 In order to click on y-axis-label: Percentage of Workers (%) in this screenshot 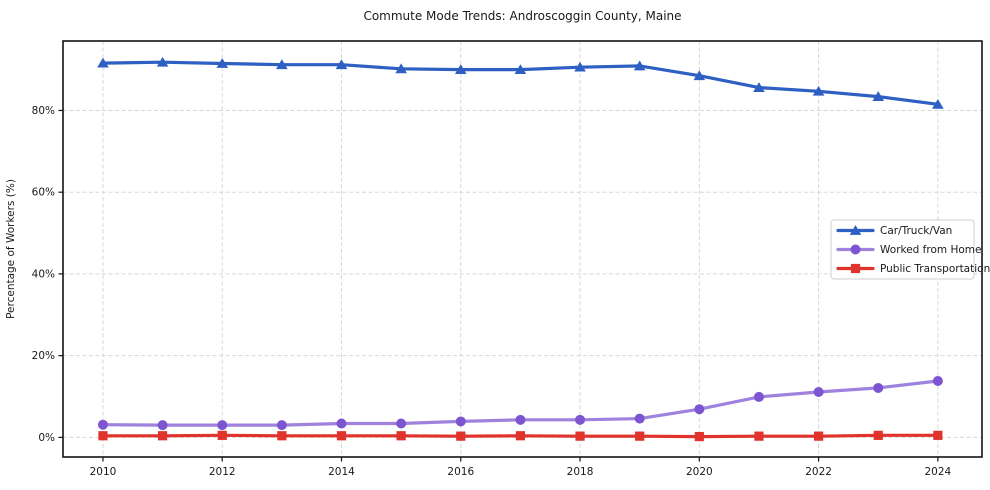, I will do `click(11, 249)`.